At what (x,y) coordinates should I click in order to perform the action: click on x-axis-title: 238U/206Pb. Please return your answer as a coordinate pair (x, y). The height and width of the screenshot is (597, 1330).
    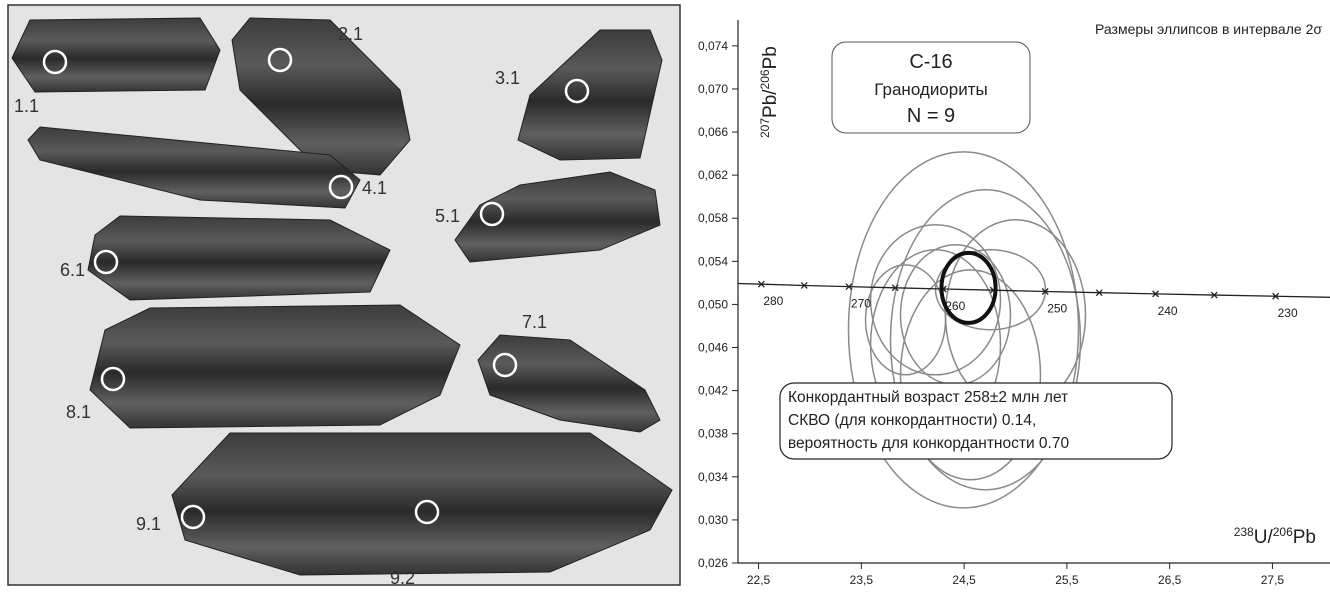
    Looking at the image, I should click on (1275, 536).